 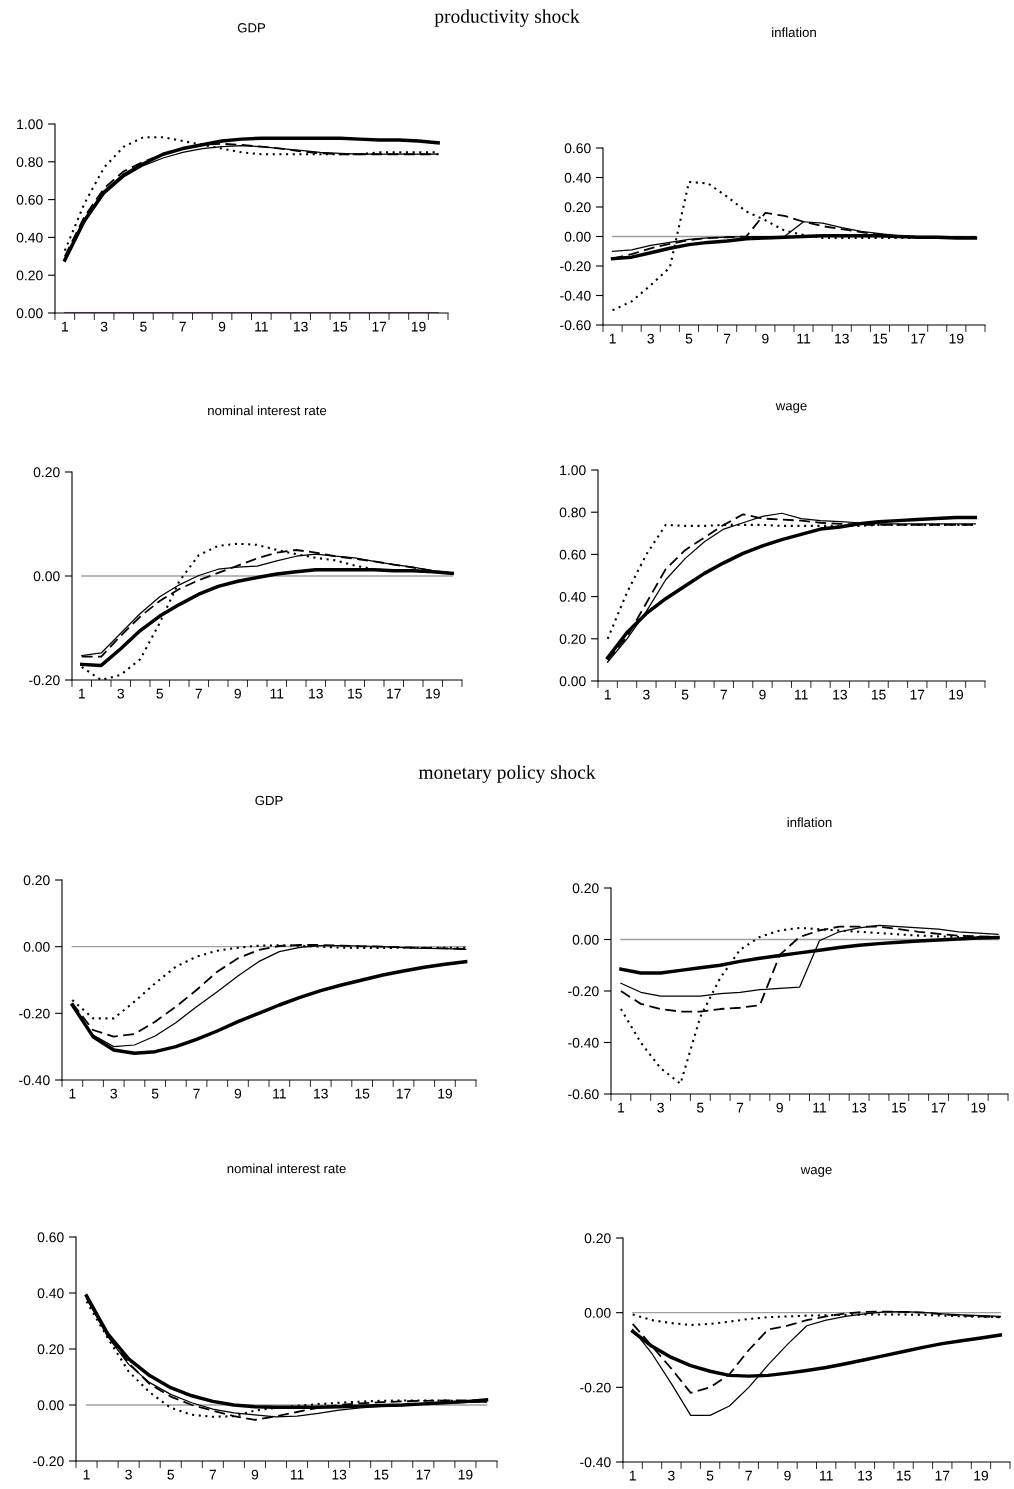 I want to click on y-tick-label: 1.00, so click(x=573, y=470).